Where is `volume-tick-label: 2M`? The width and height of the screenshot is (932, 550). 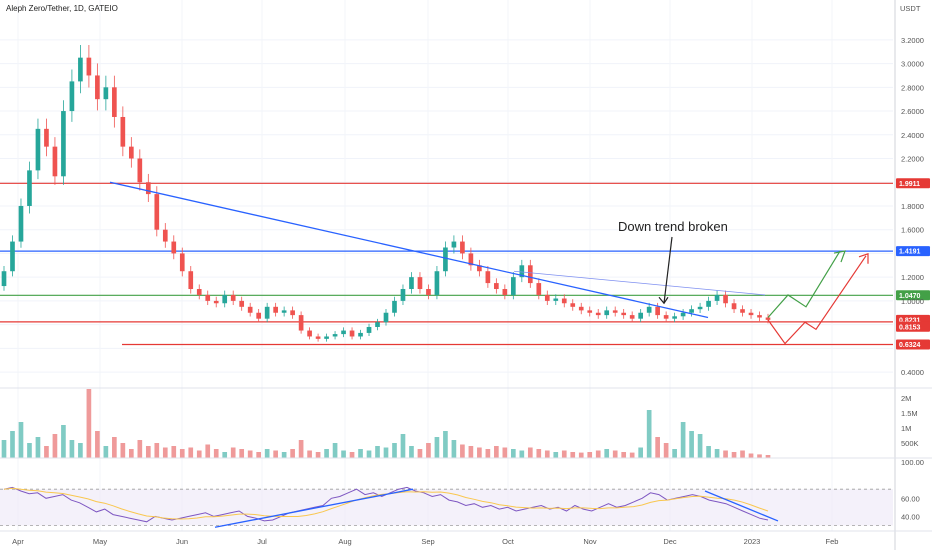 volume-tick-label: 2M is located at coordinates (906, 398).